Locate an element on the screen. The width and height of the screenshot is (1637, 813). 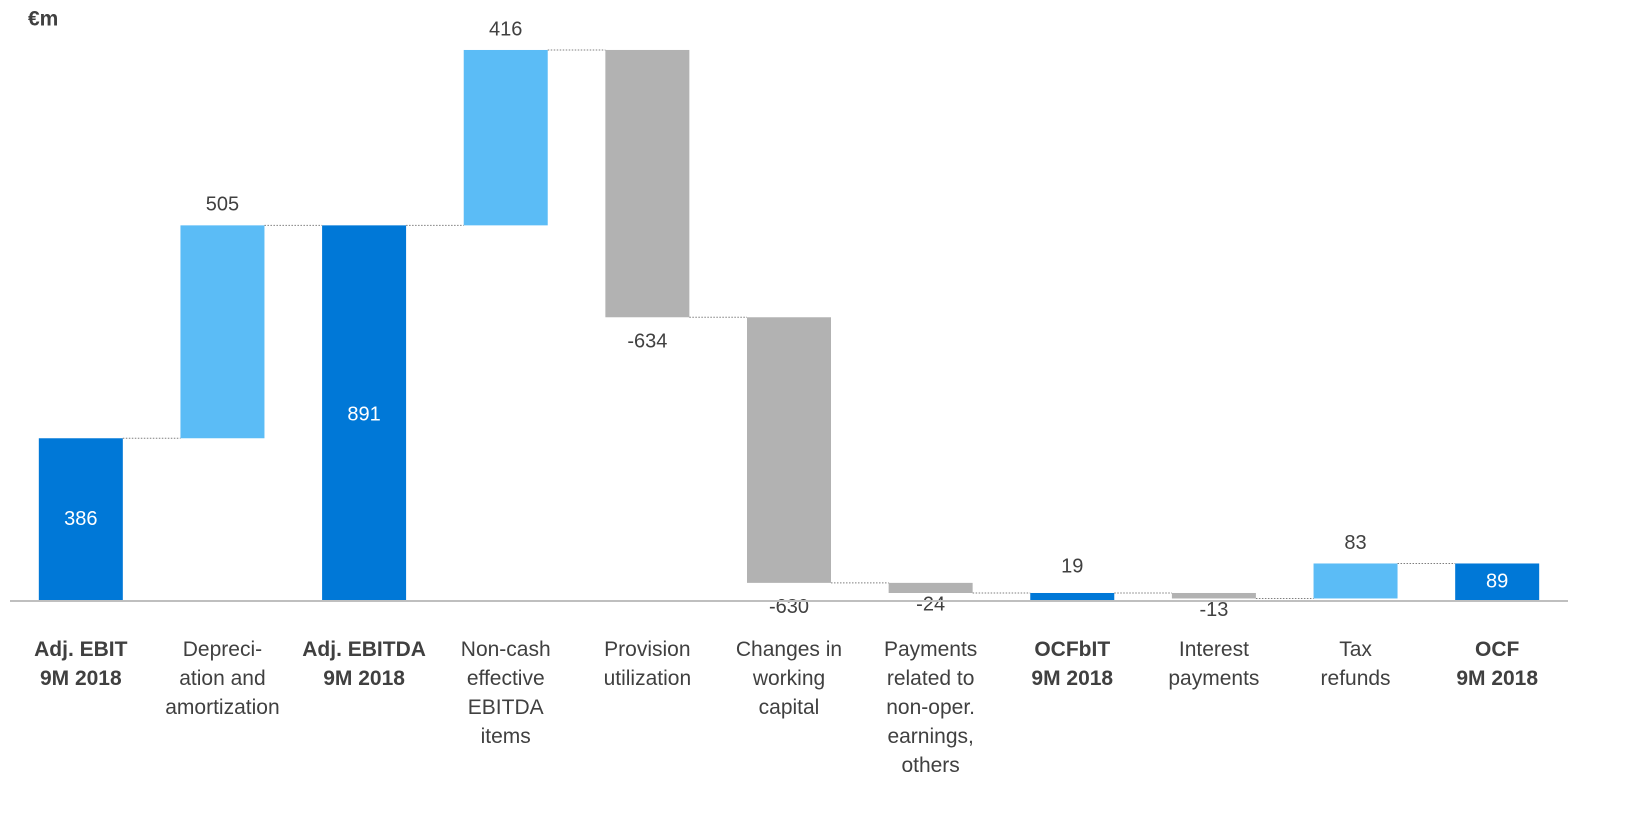
x-tick-label-line: amortization is located at coordinates (222, 707).